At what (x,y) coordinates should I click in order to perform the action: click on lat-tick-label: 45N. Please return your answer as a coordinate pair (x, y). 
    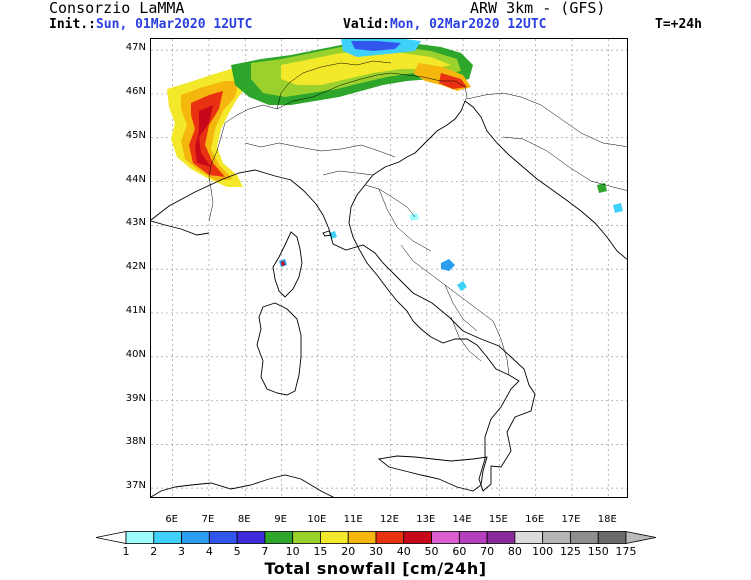
    Looking at the image, I should click on (135, 135).